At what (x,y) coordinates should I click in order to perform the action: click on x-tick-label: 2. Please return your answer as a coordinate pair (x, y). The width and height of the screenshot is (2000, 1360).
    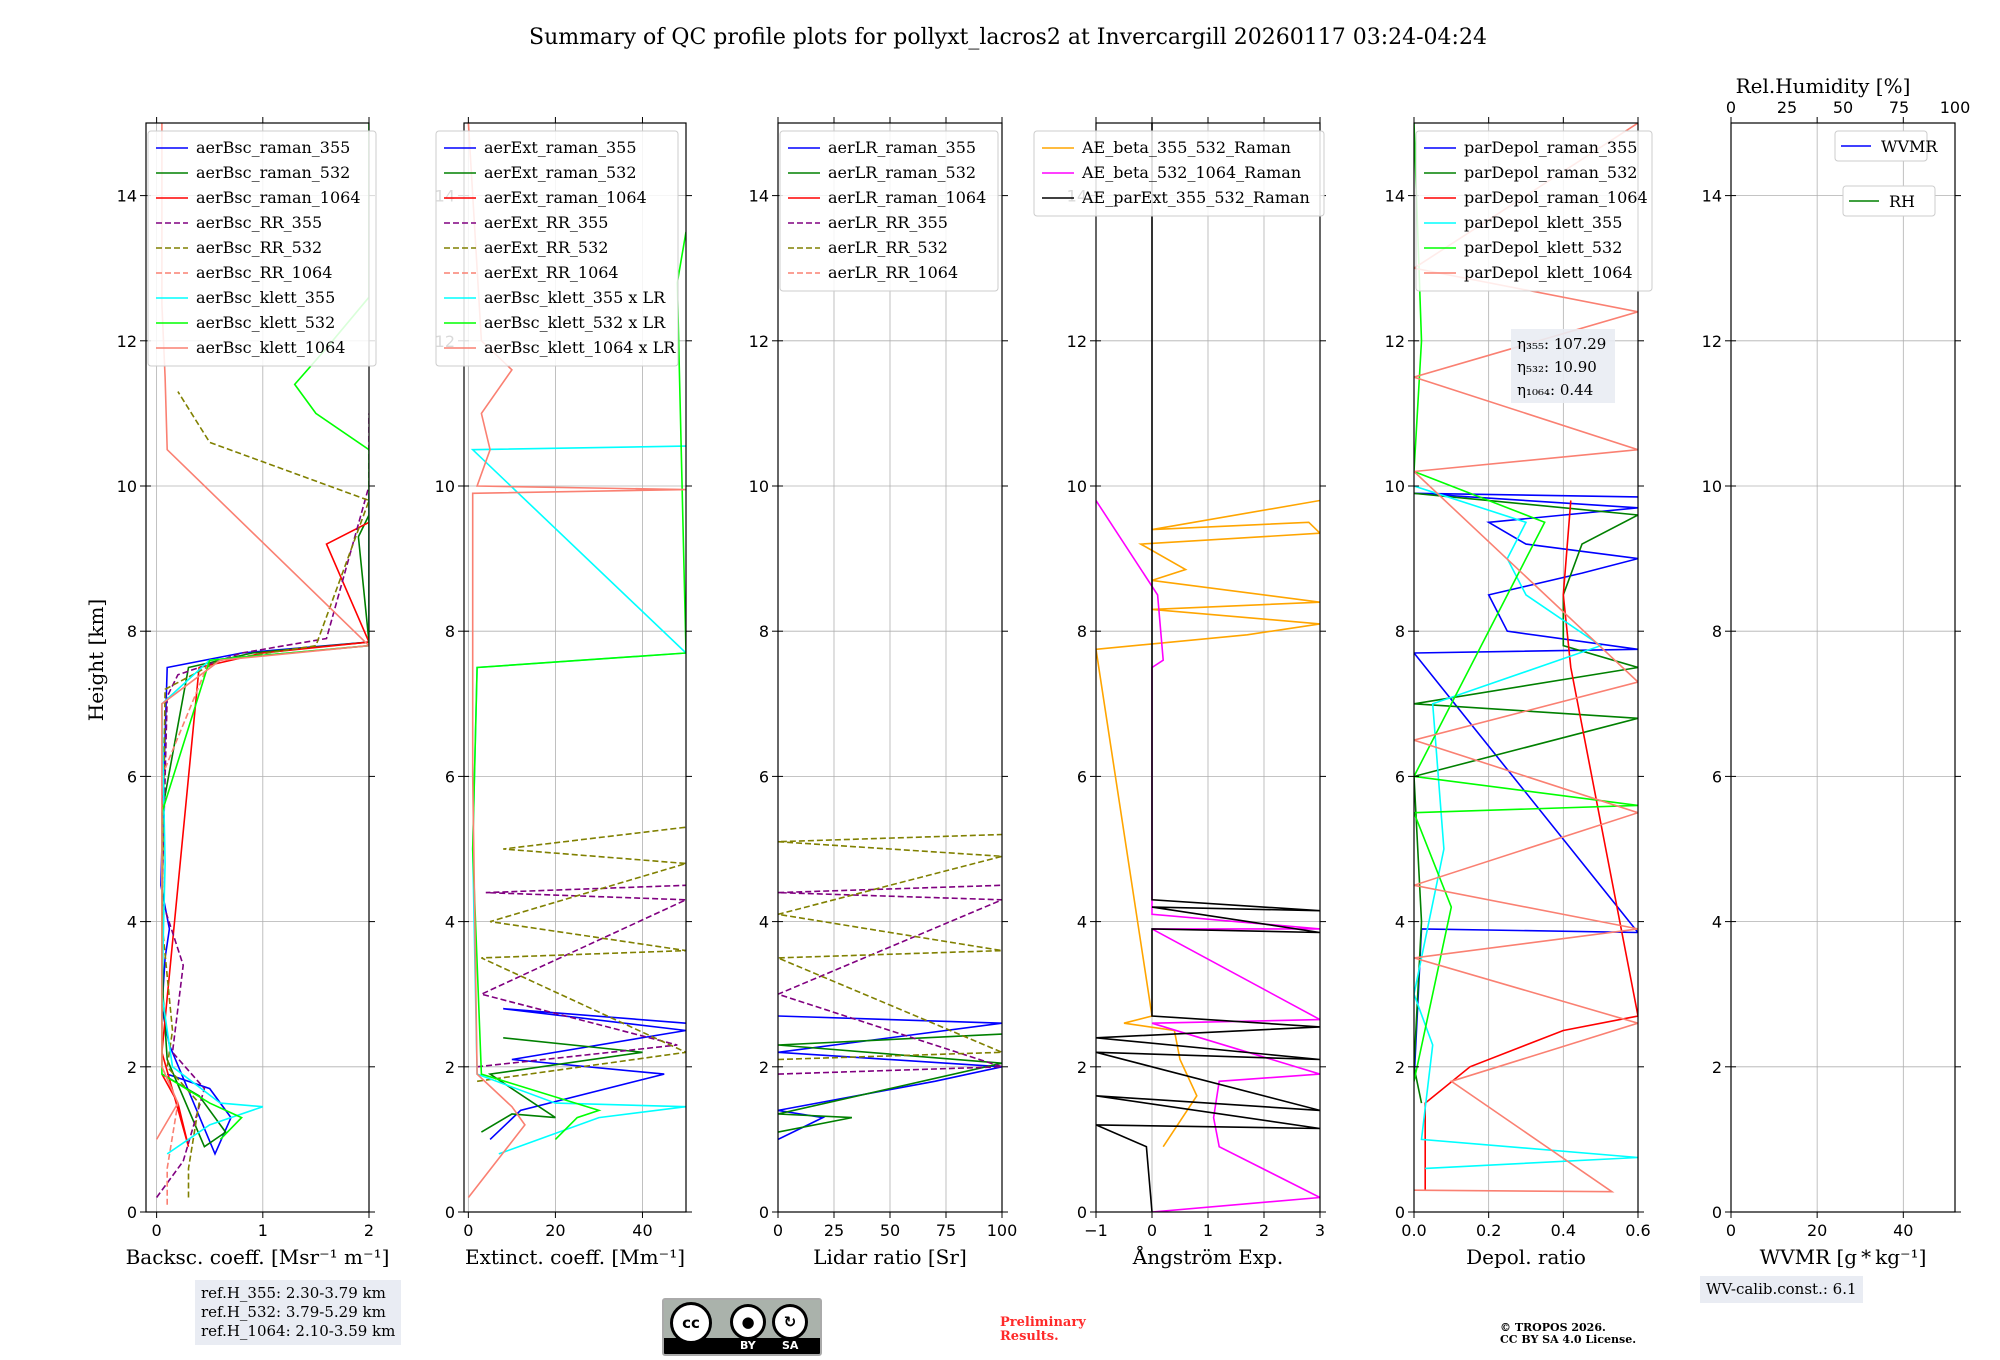
    Looking at the image, I should click on (1264, 1230).